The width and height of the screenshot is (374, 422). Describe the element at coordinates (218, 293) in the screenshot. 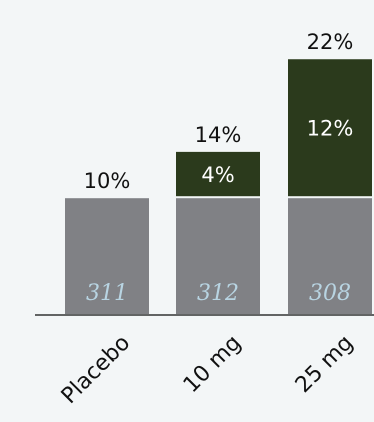

I see `n-label: 312` at that location.